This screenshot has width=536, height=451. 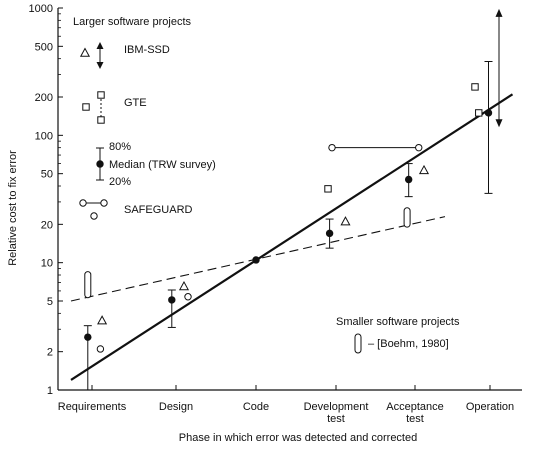 I want to click on x-tick-label-0-0: Requirements, so click(x=92, y=407).